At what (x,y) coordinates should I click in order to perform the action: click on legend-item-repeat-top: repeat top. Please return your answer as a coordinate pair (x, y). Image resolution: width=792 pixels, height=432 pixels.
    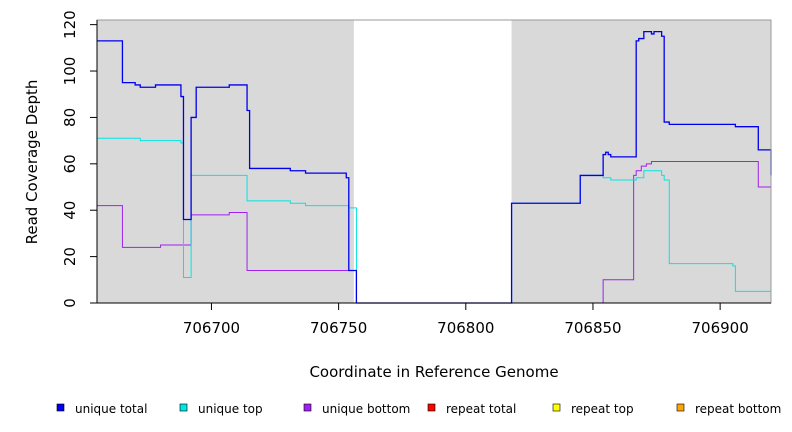
    Looking at the image, I should click on (593, 409).